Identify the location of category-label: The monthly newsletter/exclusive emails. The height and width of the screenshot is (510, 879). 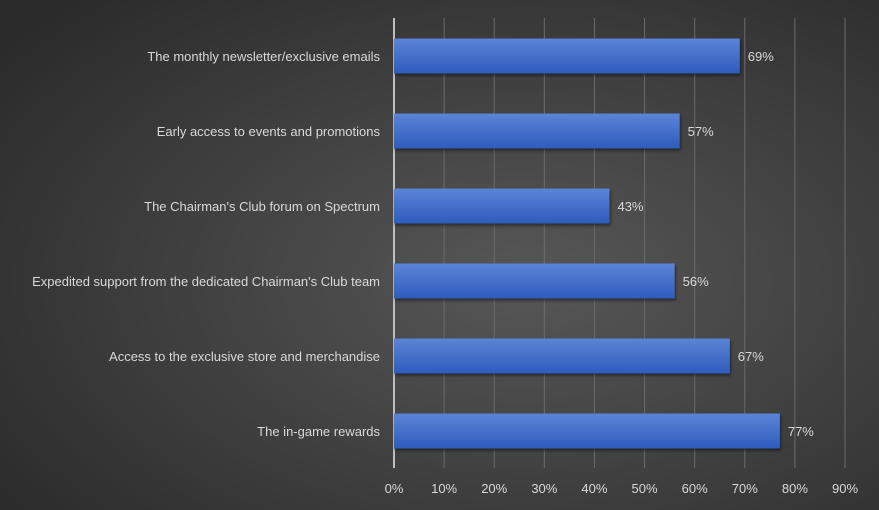
(263, 56).